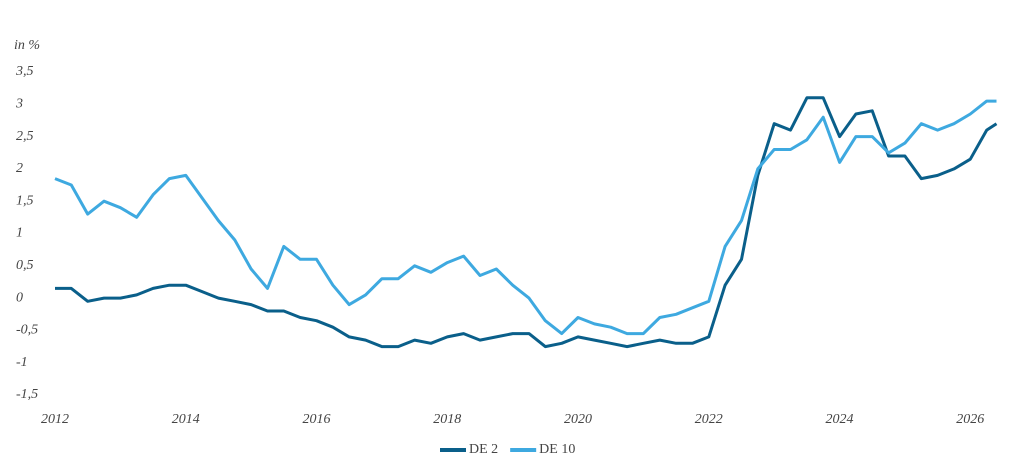 The height and width of the screenshot is (470, 1024). Describe the element at coordinates (483, 449) in the screenshot. I see `legend-label: DE 2` at that location.